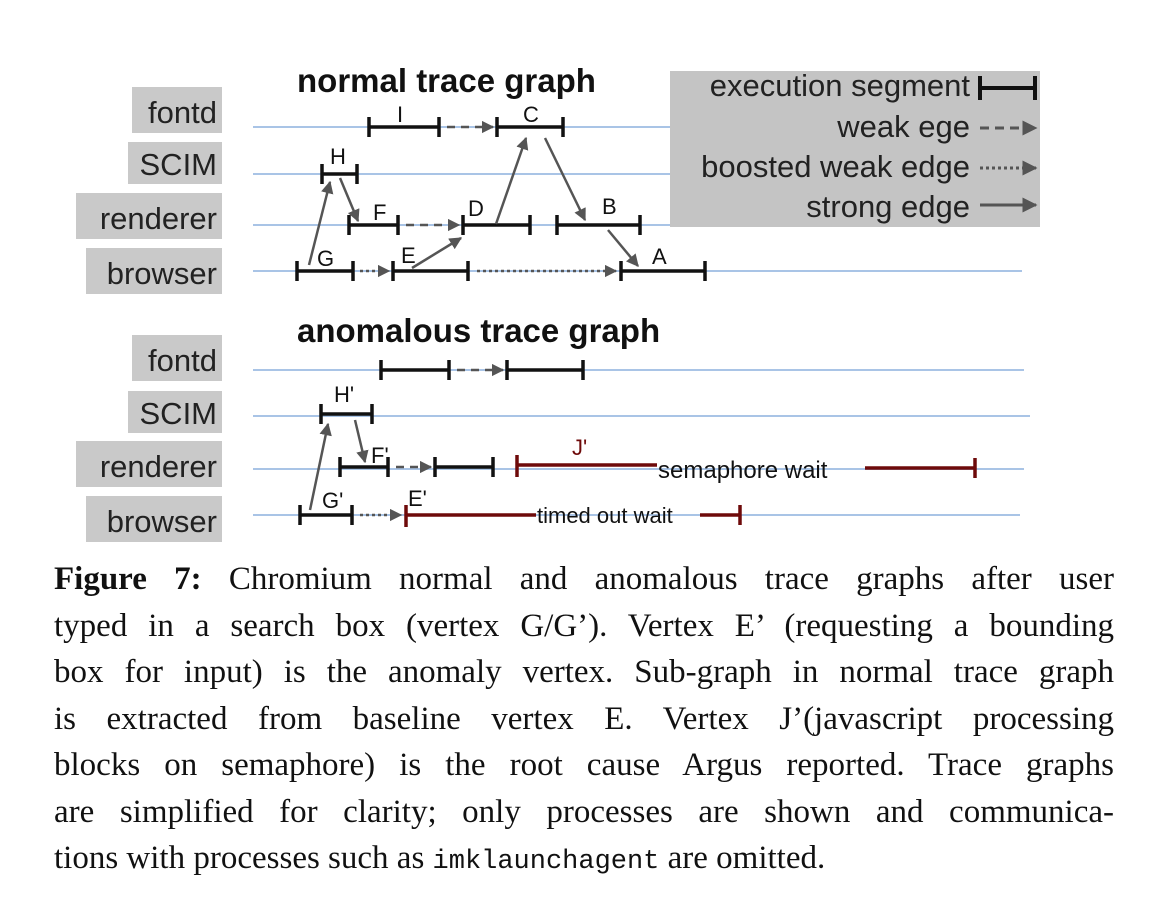 This screenshot has height=917, width=1162. Describe the element at coordinates (579, 447) in the screenshot. I see `vertex-label-j-prime: J'` at that location.